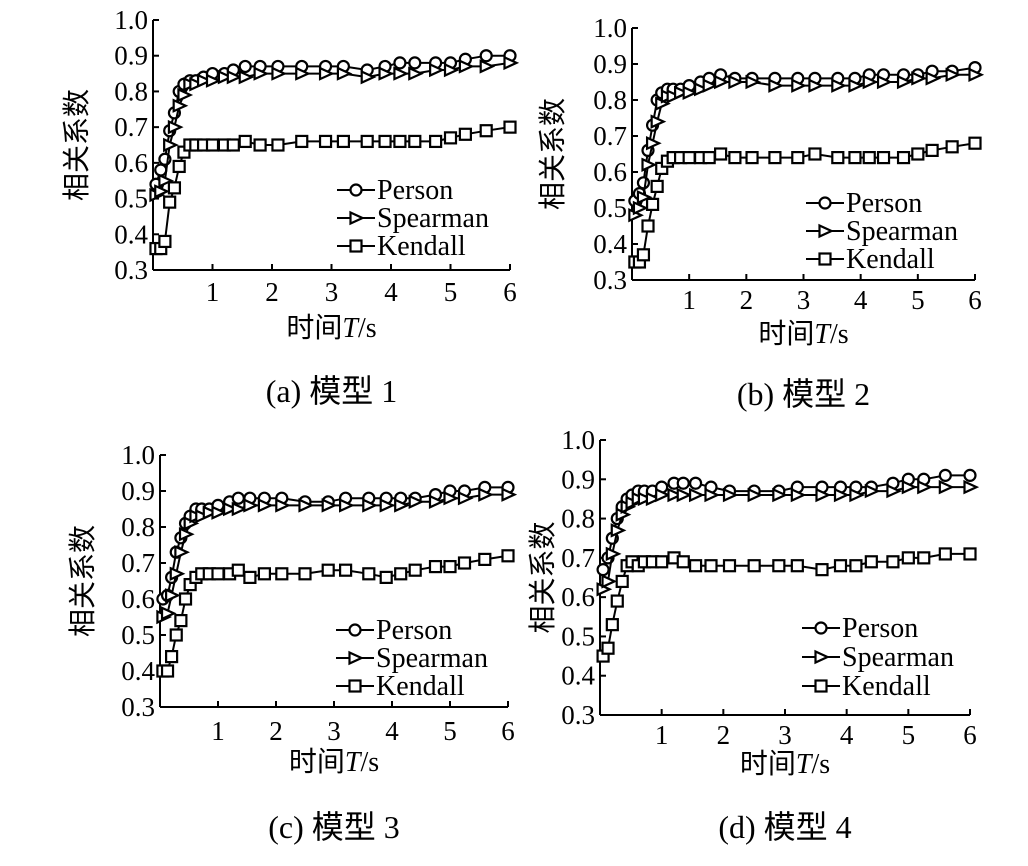 The image size is (1028, 866). I want to click on x-tick-label: 3, so click(804, 300).